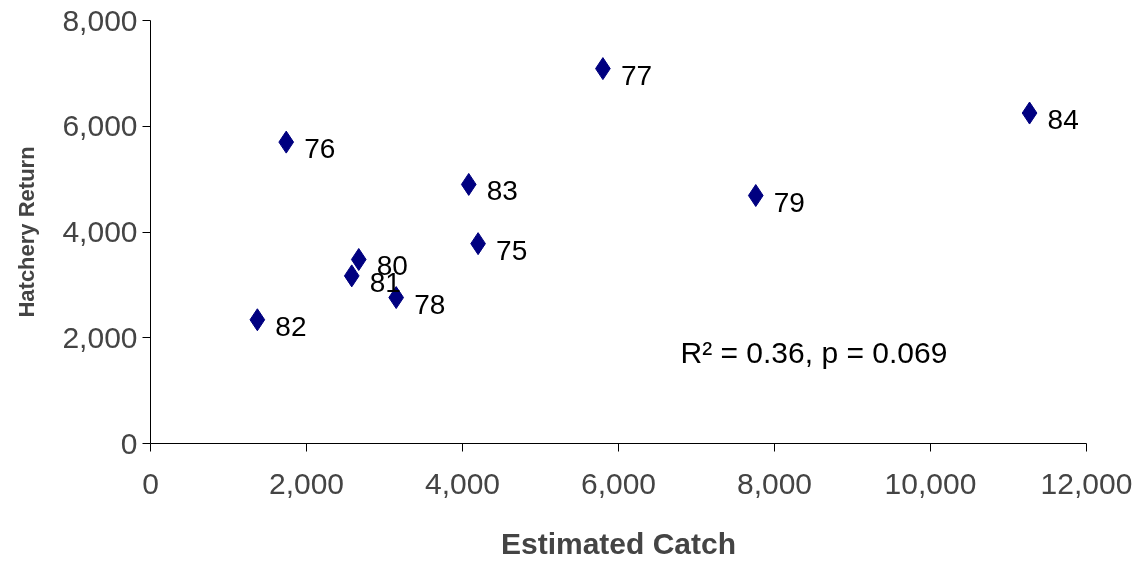  I want to click on annotation: 78, so click(430, 304).